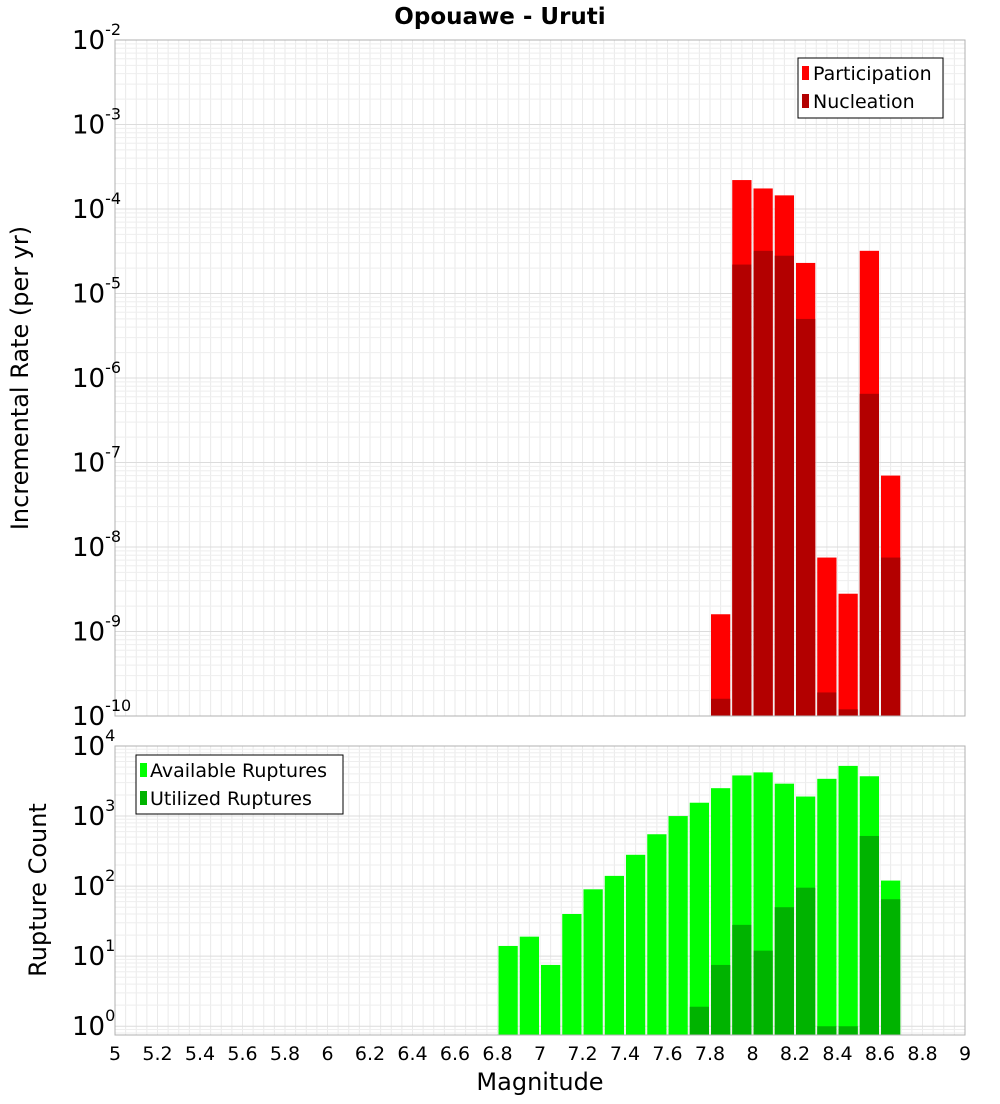 Image resolution: width=1000 pixels, height=1104 pixels. I want to click on x-tick-label: 7.4, so click(625, 1054).